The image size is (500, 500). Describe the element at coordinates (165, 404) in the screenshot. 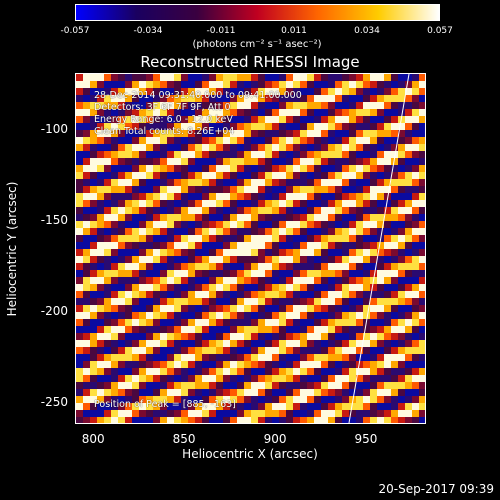

I see `annotation-peak-position: Position of Peak = [885, -163]` at that location.